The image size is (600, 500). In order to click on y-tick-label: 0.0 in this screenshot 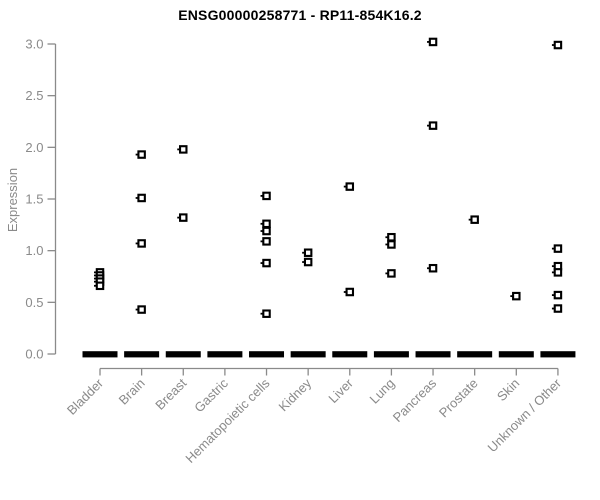, I will do `click(34, 354)`.